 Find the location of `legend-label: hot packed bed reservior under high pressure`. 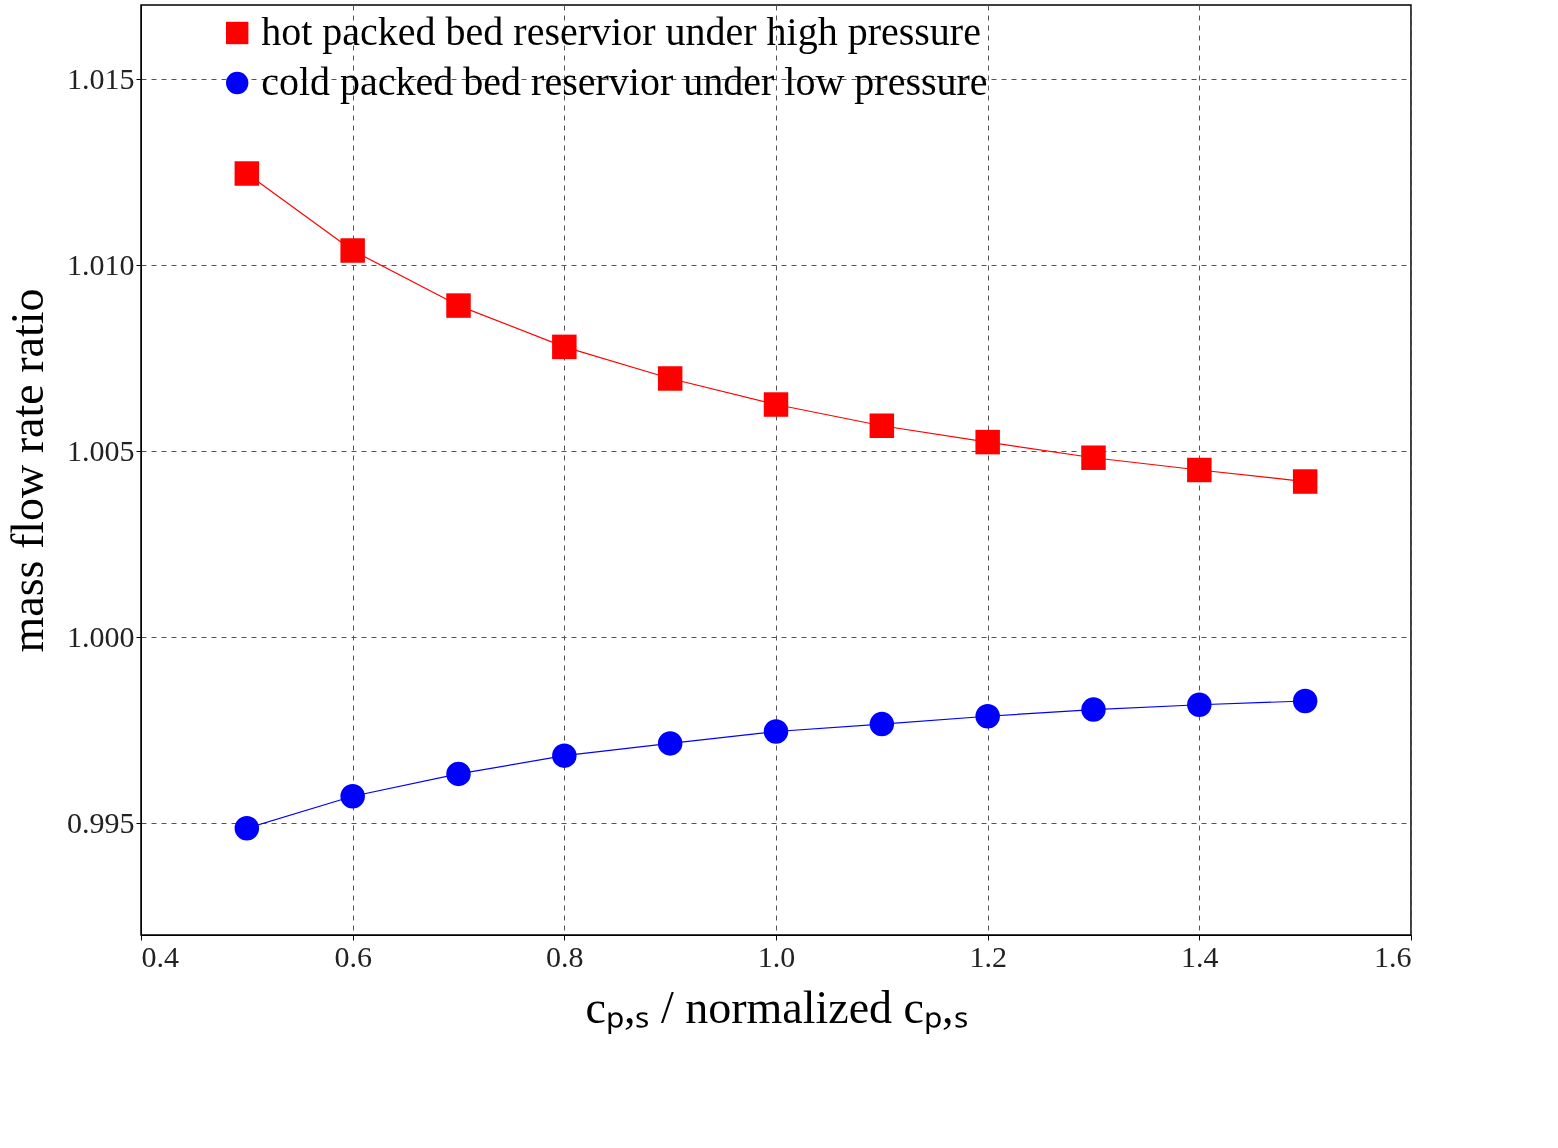

legend-label: hot packed bed reservior under high pressure is located at coordinates (621, 31).